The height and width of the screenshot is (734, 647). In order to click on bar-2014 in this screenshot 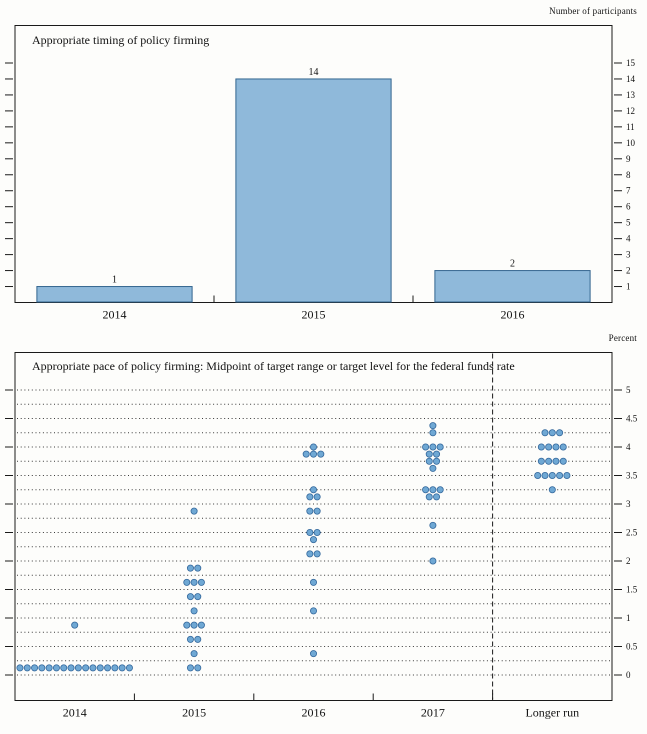, I will do `click(114, 294)`.